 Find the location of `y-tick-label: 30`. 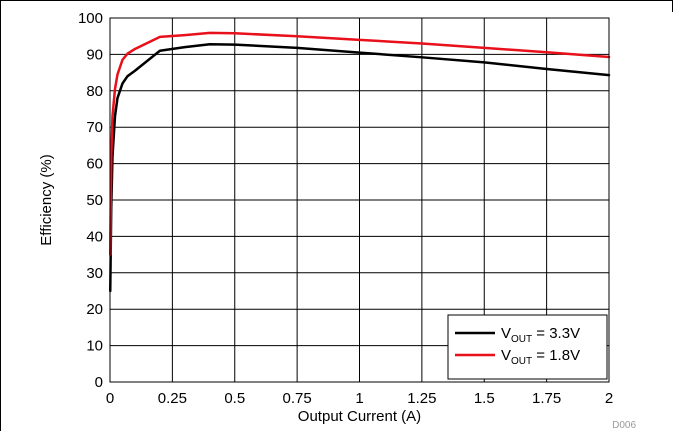

y-tick-label: 30 is located at coordinates (94, 273).